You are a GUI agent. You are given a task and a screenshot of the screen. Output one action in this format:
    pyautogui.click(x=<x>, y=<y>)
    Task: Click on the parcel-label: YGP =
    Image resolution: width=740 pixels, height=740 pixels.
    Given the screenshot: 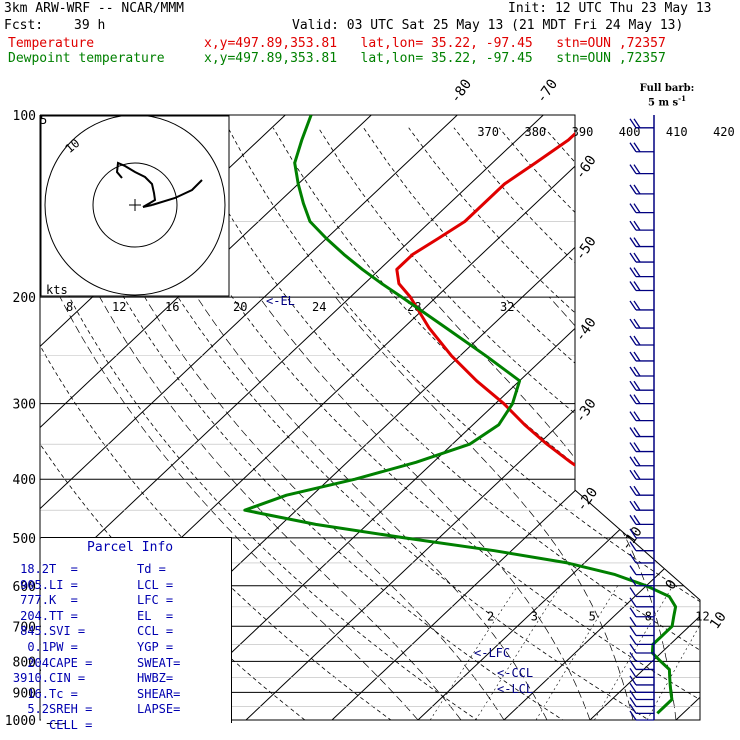 What is the action you would take?
    pyautogui.click(x=155, y=646)
    